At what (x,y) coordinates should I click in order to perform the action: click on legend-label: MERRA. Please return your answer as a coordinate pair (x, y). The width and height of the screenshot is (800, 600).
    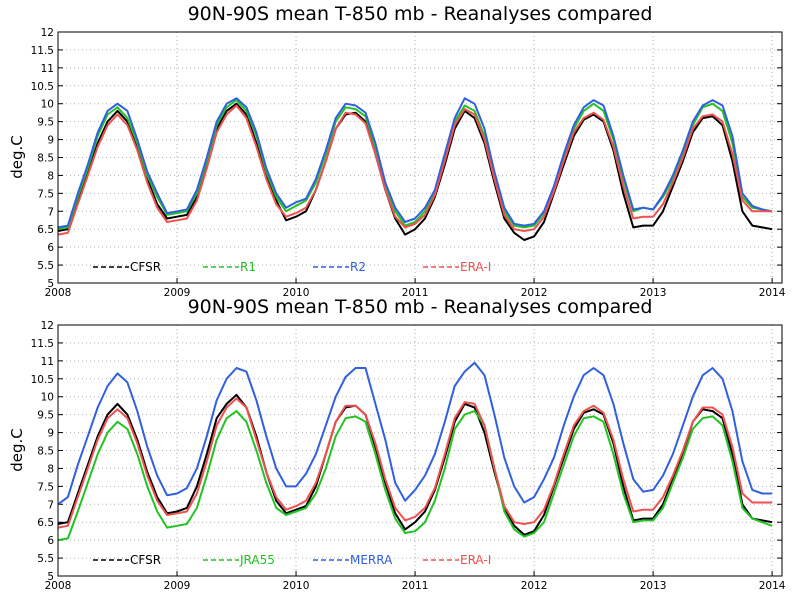
    Looking at the image, I should click on (371, 560).